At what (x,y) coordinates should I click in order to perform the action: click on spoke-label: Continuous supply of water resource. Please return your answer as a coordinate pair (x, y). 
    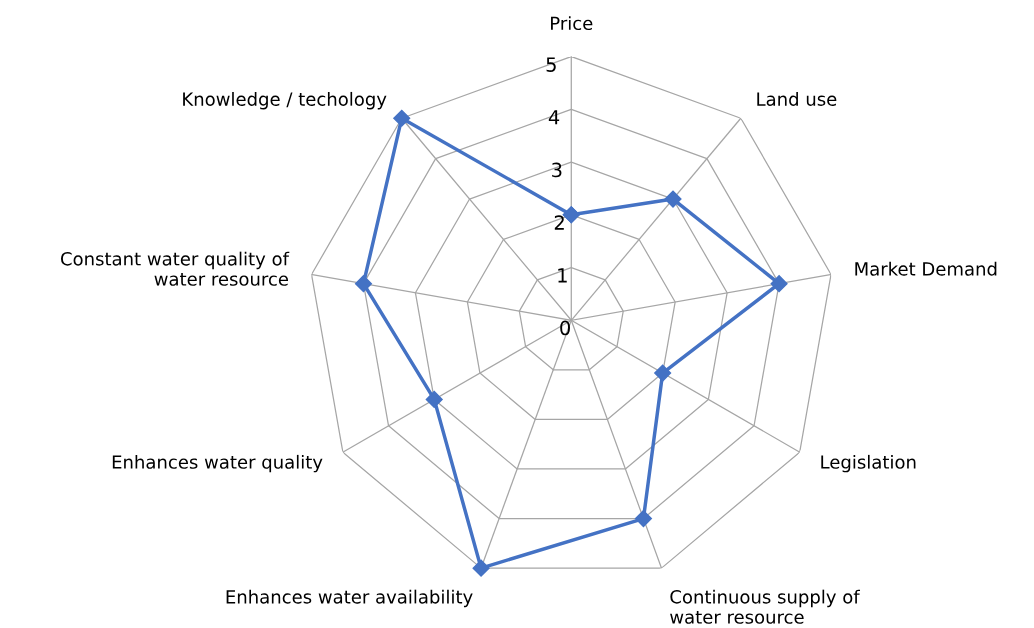
    Looking at the image, I should click on (765, 606).